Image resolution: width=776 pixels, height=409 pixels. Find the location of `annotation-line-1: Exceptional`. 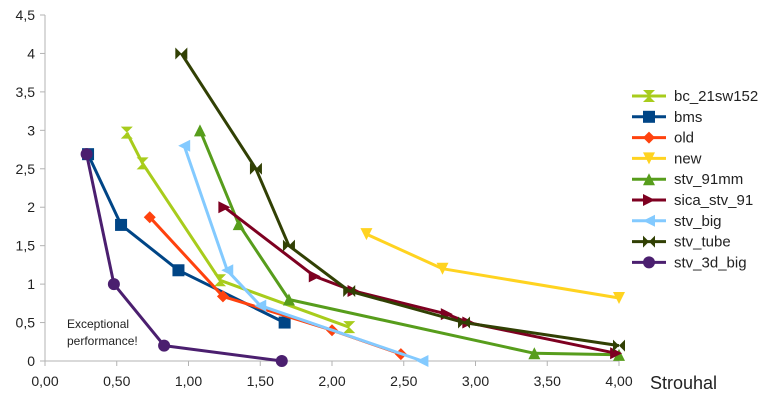

annotation-line-1: Exceptional is located at coordinates (98, 324).